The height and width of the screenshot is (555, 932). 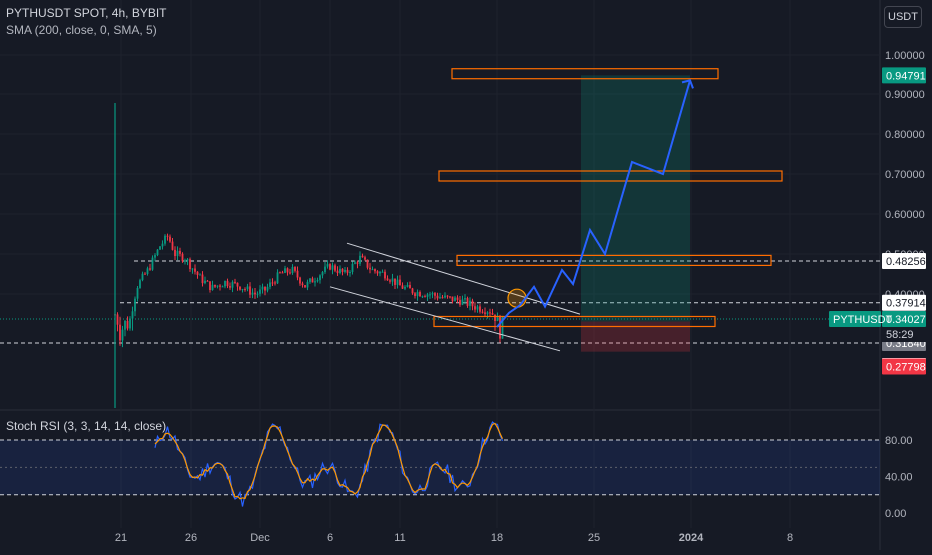 I want to click on price-label: 0.34027, so click(x=906, y=320).